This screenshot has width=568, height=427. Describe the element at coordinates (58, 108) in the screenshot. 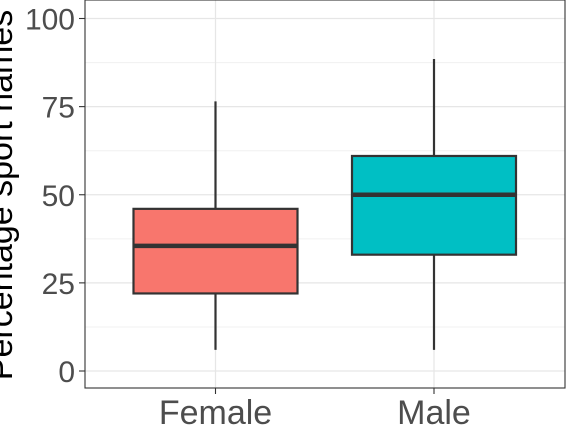

I see `y-tick-label: 75` at that location.